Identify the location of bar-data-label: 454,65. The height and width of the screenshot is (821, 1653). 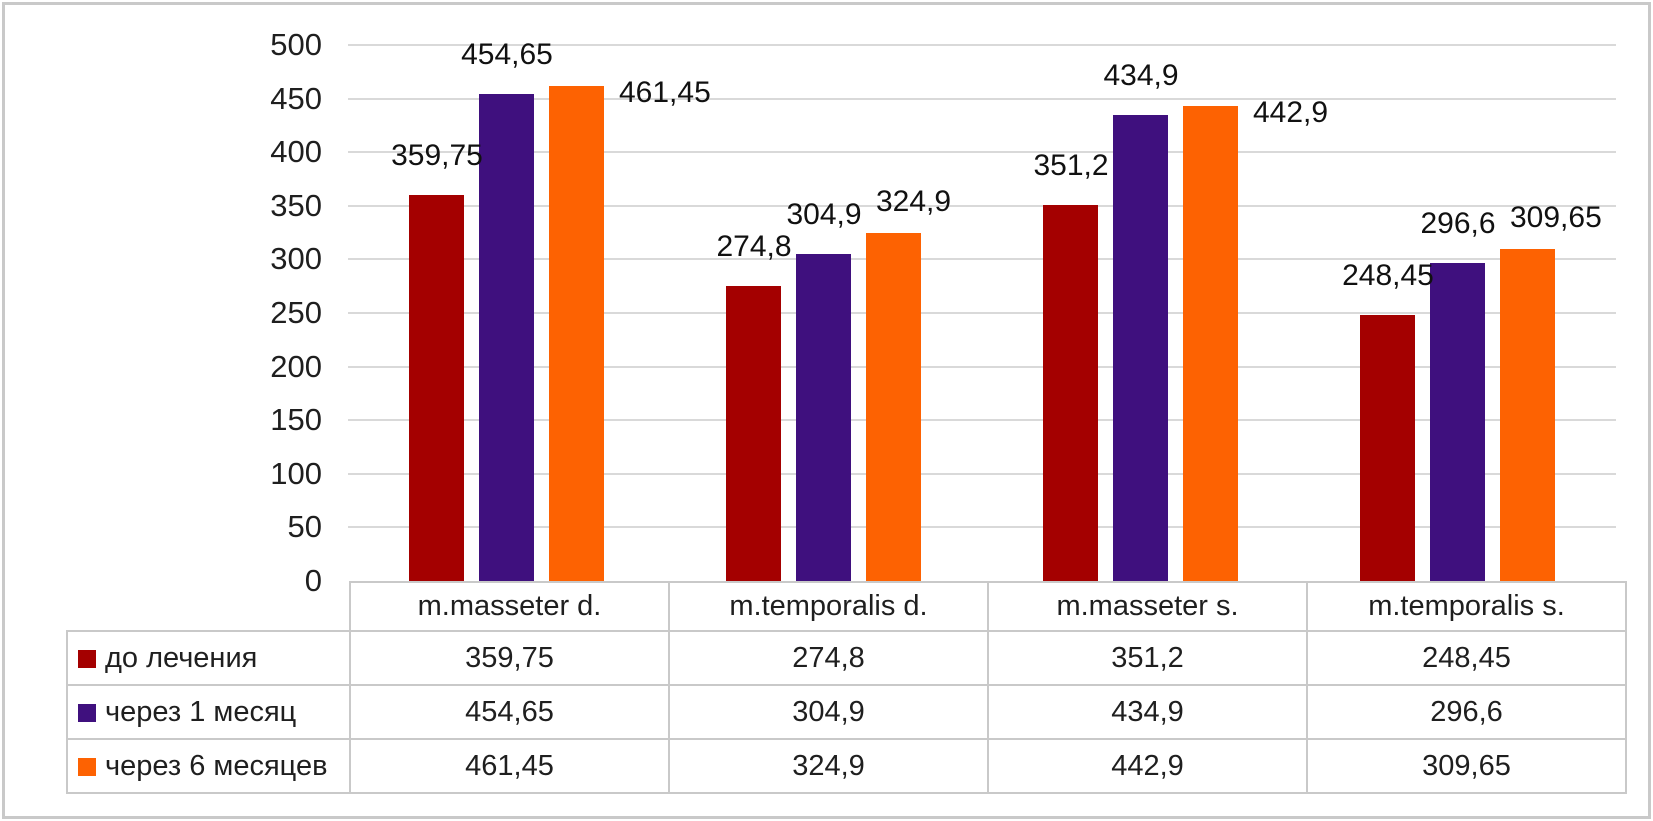
(507, 54).